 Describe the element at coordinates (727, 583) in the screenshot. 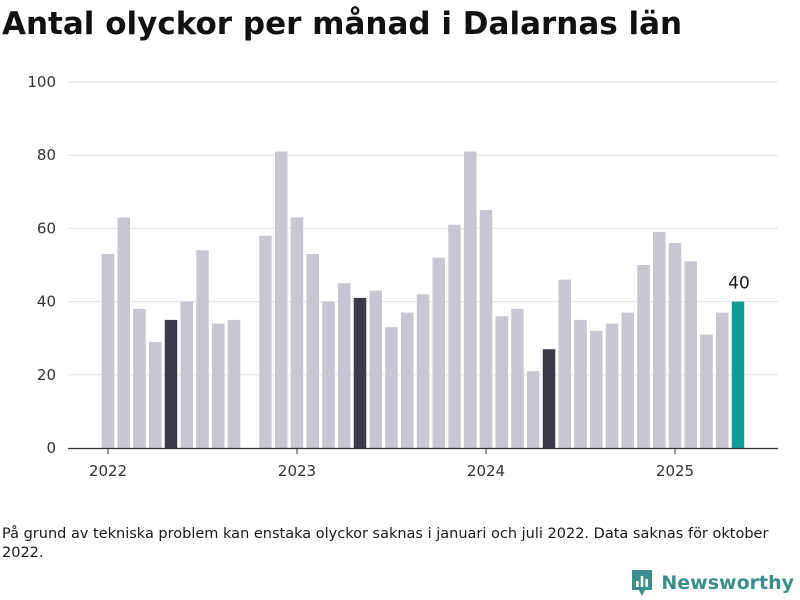

I see `brand-name: Newsworthy` at that location.